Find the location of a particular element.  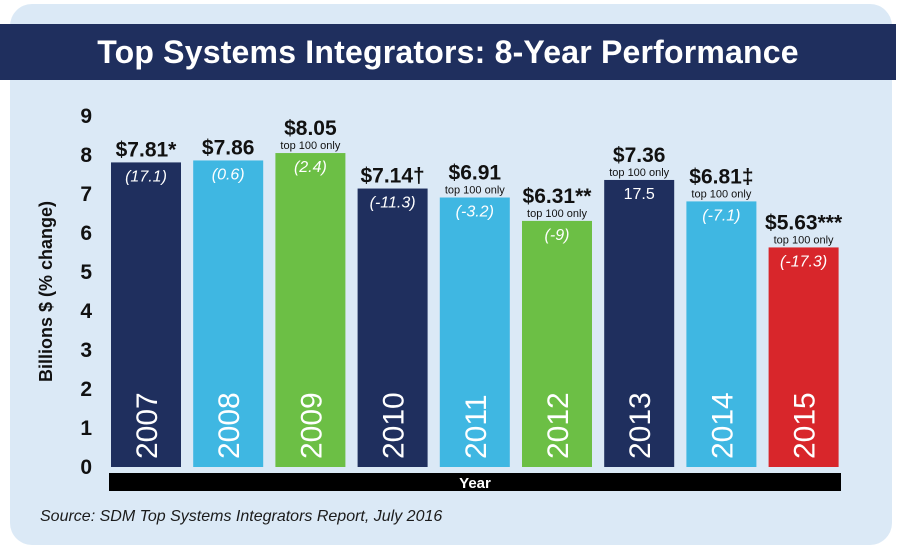

value-label: $5.63*** is located at coordinates (804, 222).